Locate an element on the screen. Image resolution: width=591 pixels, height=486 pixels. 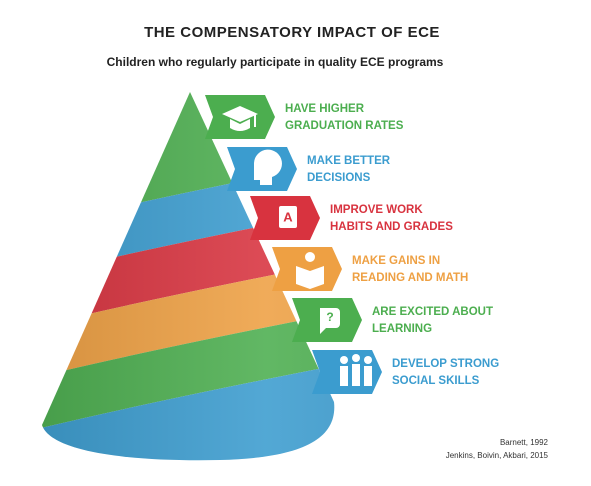
item-label: DEVELOP STRONG is located at coordinates (445, 364).